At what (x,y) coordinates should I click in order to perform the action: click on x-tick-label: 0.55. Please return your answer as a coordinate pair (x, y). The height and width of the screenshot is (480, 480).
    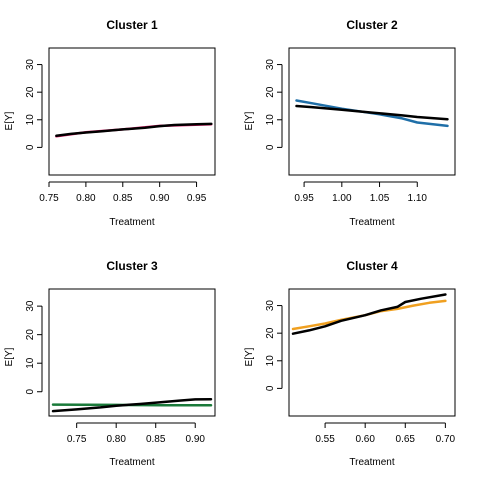
    Looking at the image, I should click on (325, 439).